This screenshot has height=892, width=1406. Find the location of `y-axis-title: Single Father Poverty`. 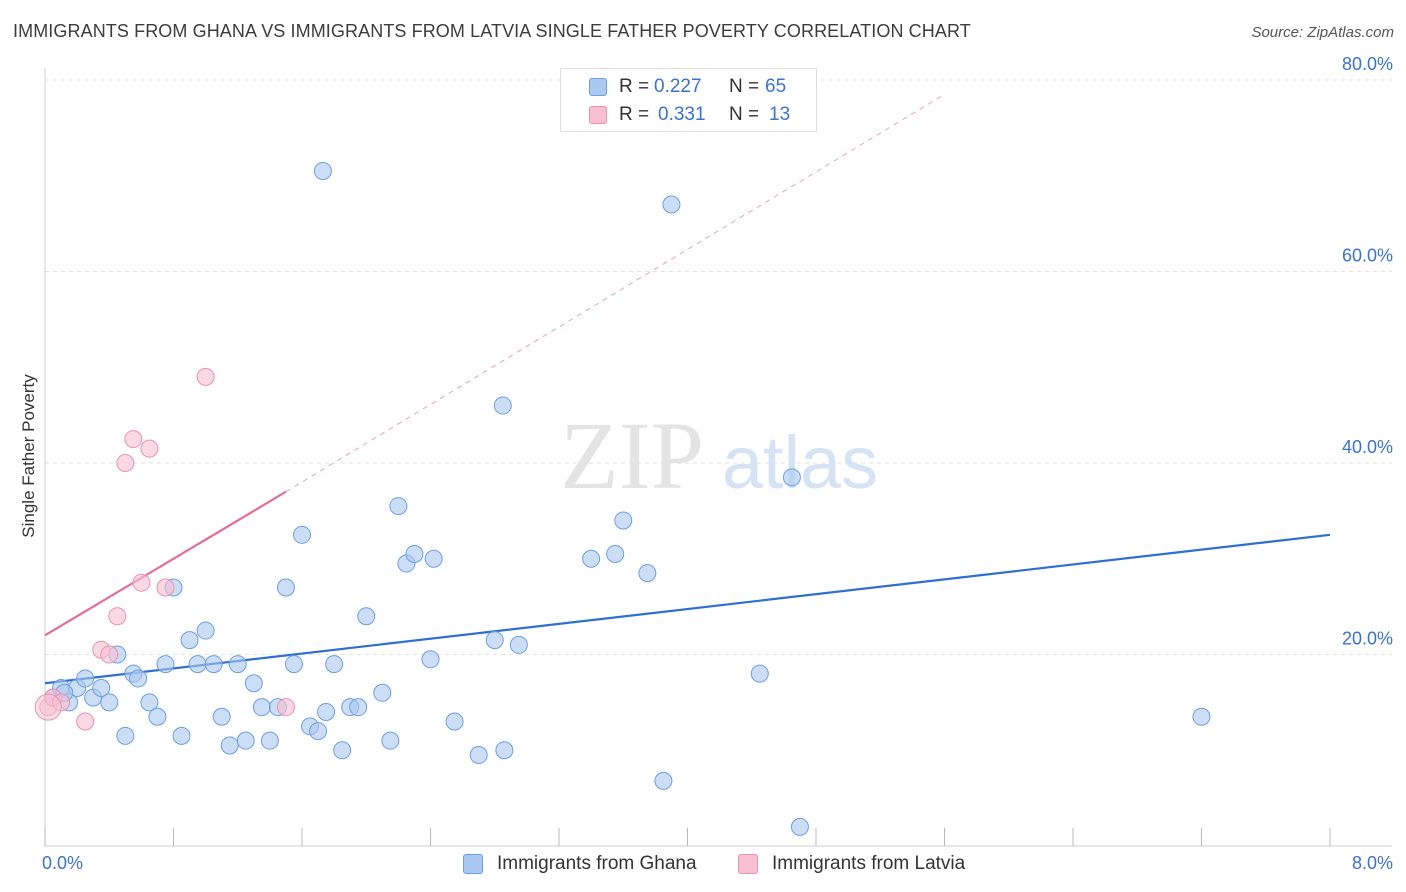

y-axis-title: Single Father Poverty is located at coordinates (28, 456).